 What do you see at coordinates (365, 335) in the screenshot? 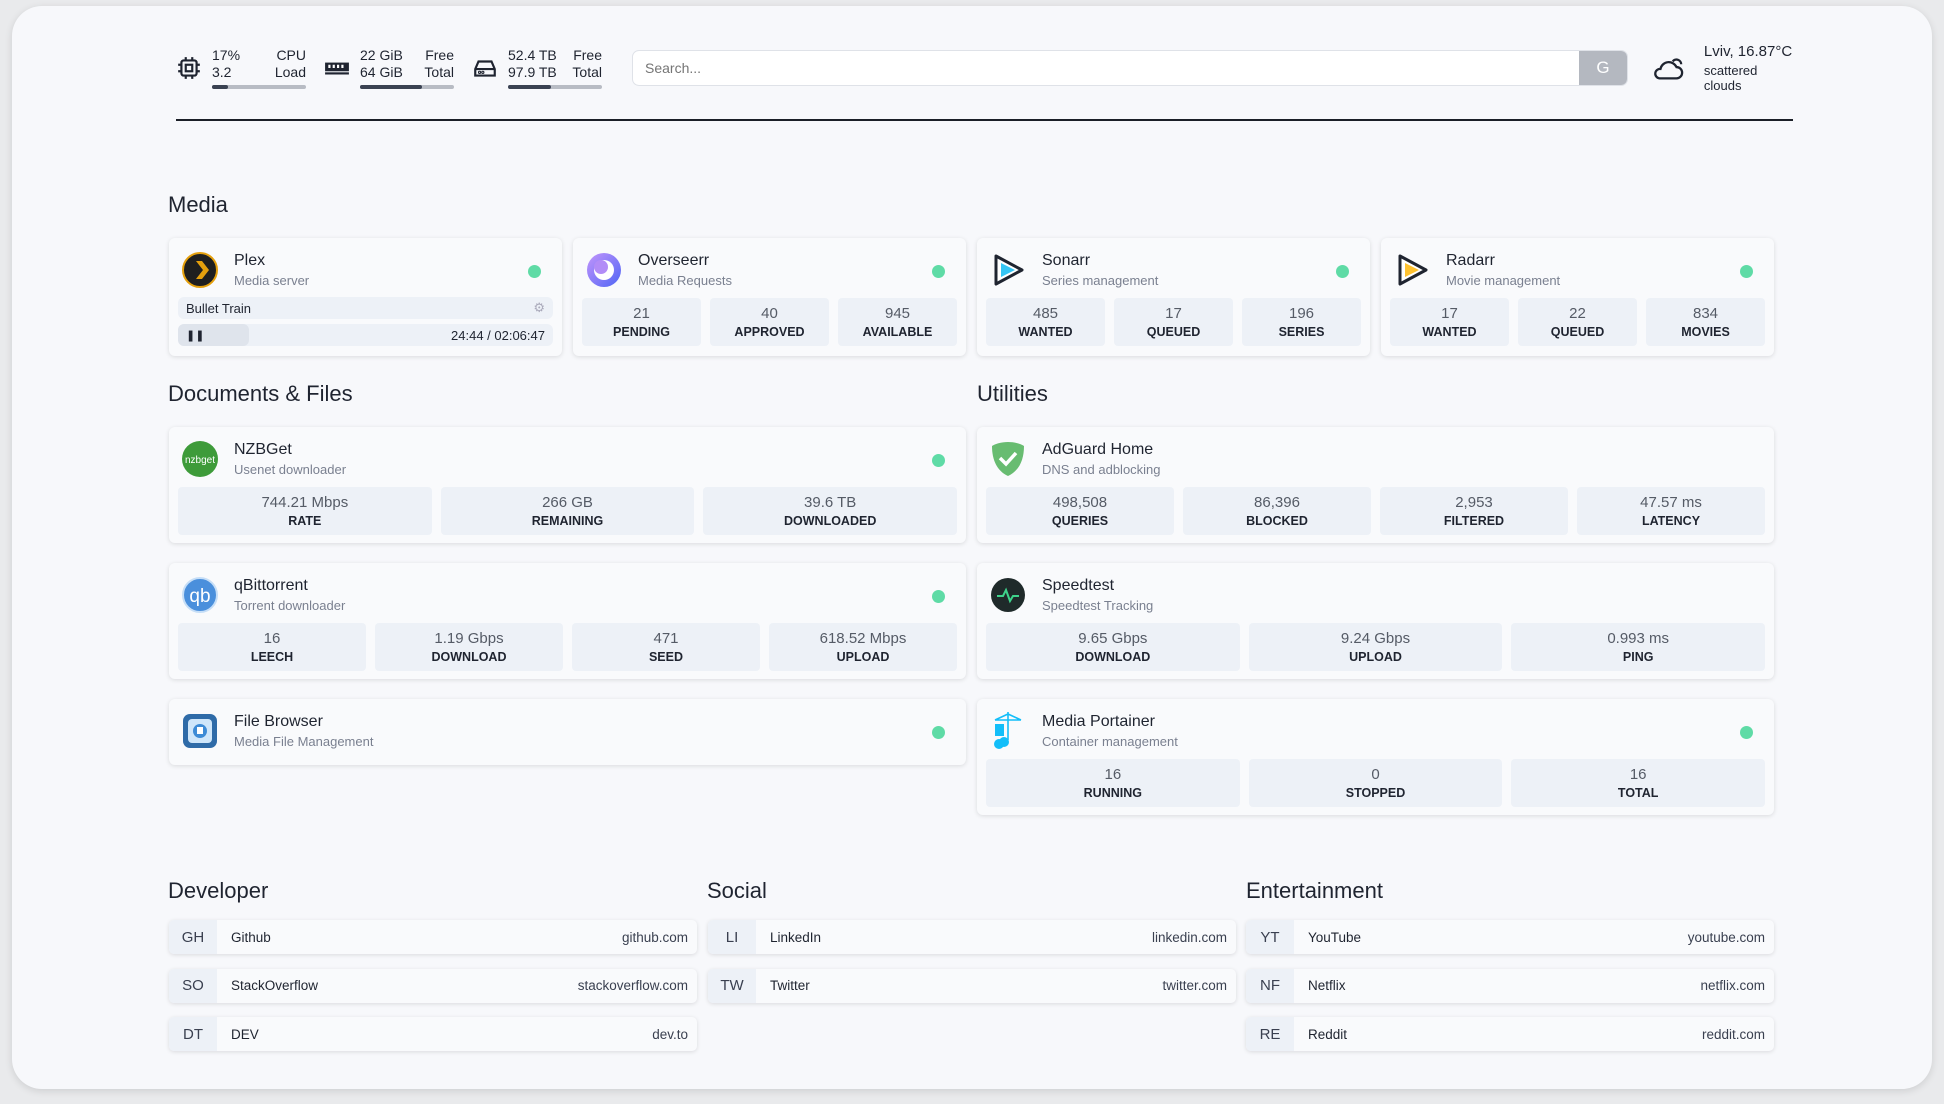
I see `playback-progress: ❚❚ 24:44 / 02:06:47` at bounding box center [365, 335].